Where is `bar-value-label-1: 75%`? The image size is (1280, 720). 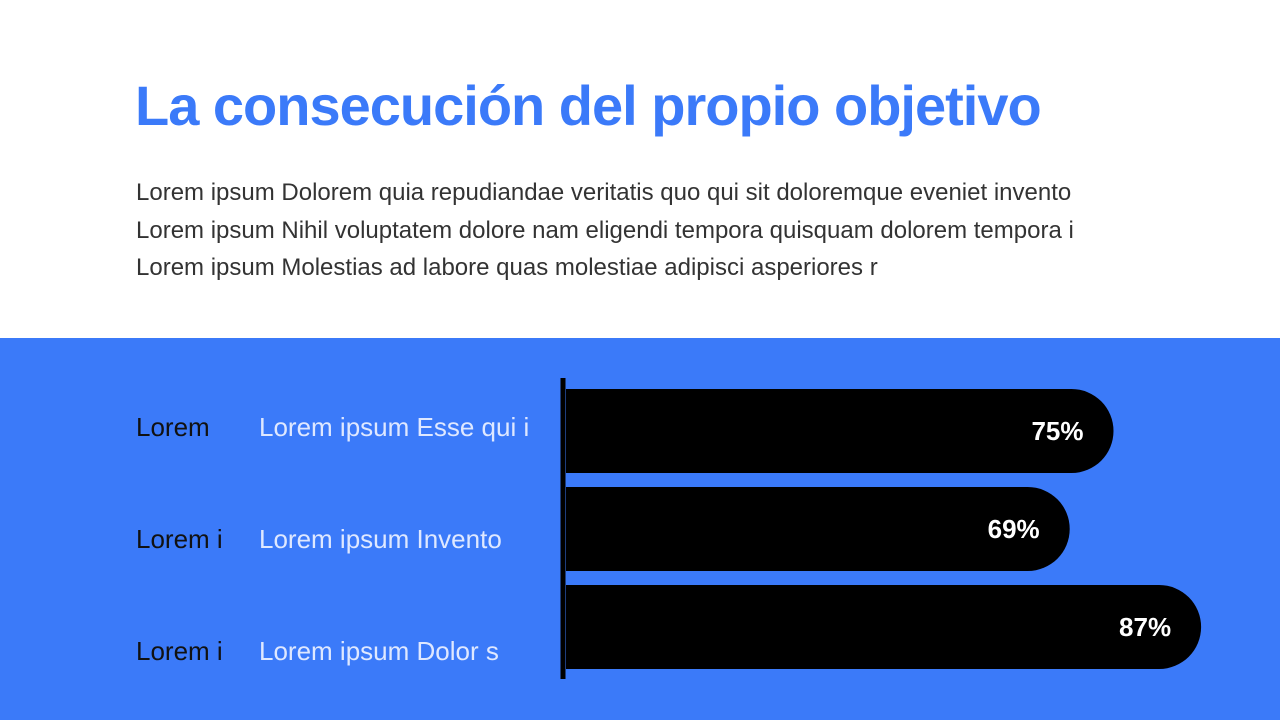 bar-value-label-1: 75% is located at coordinates (1057, 431).